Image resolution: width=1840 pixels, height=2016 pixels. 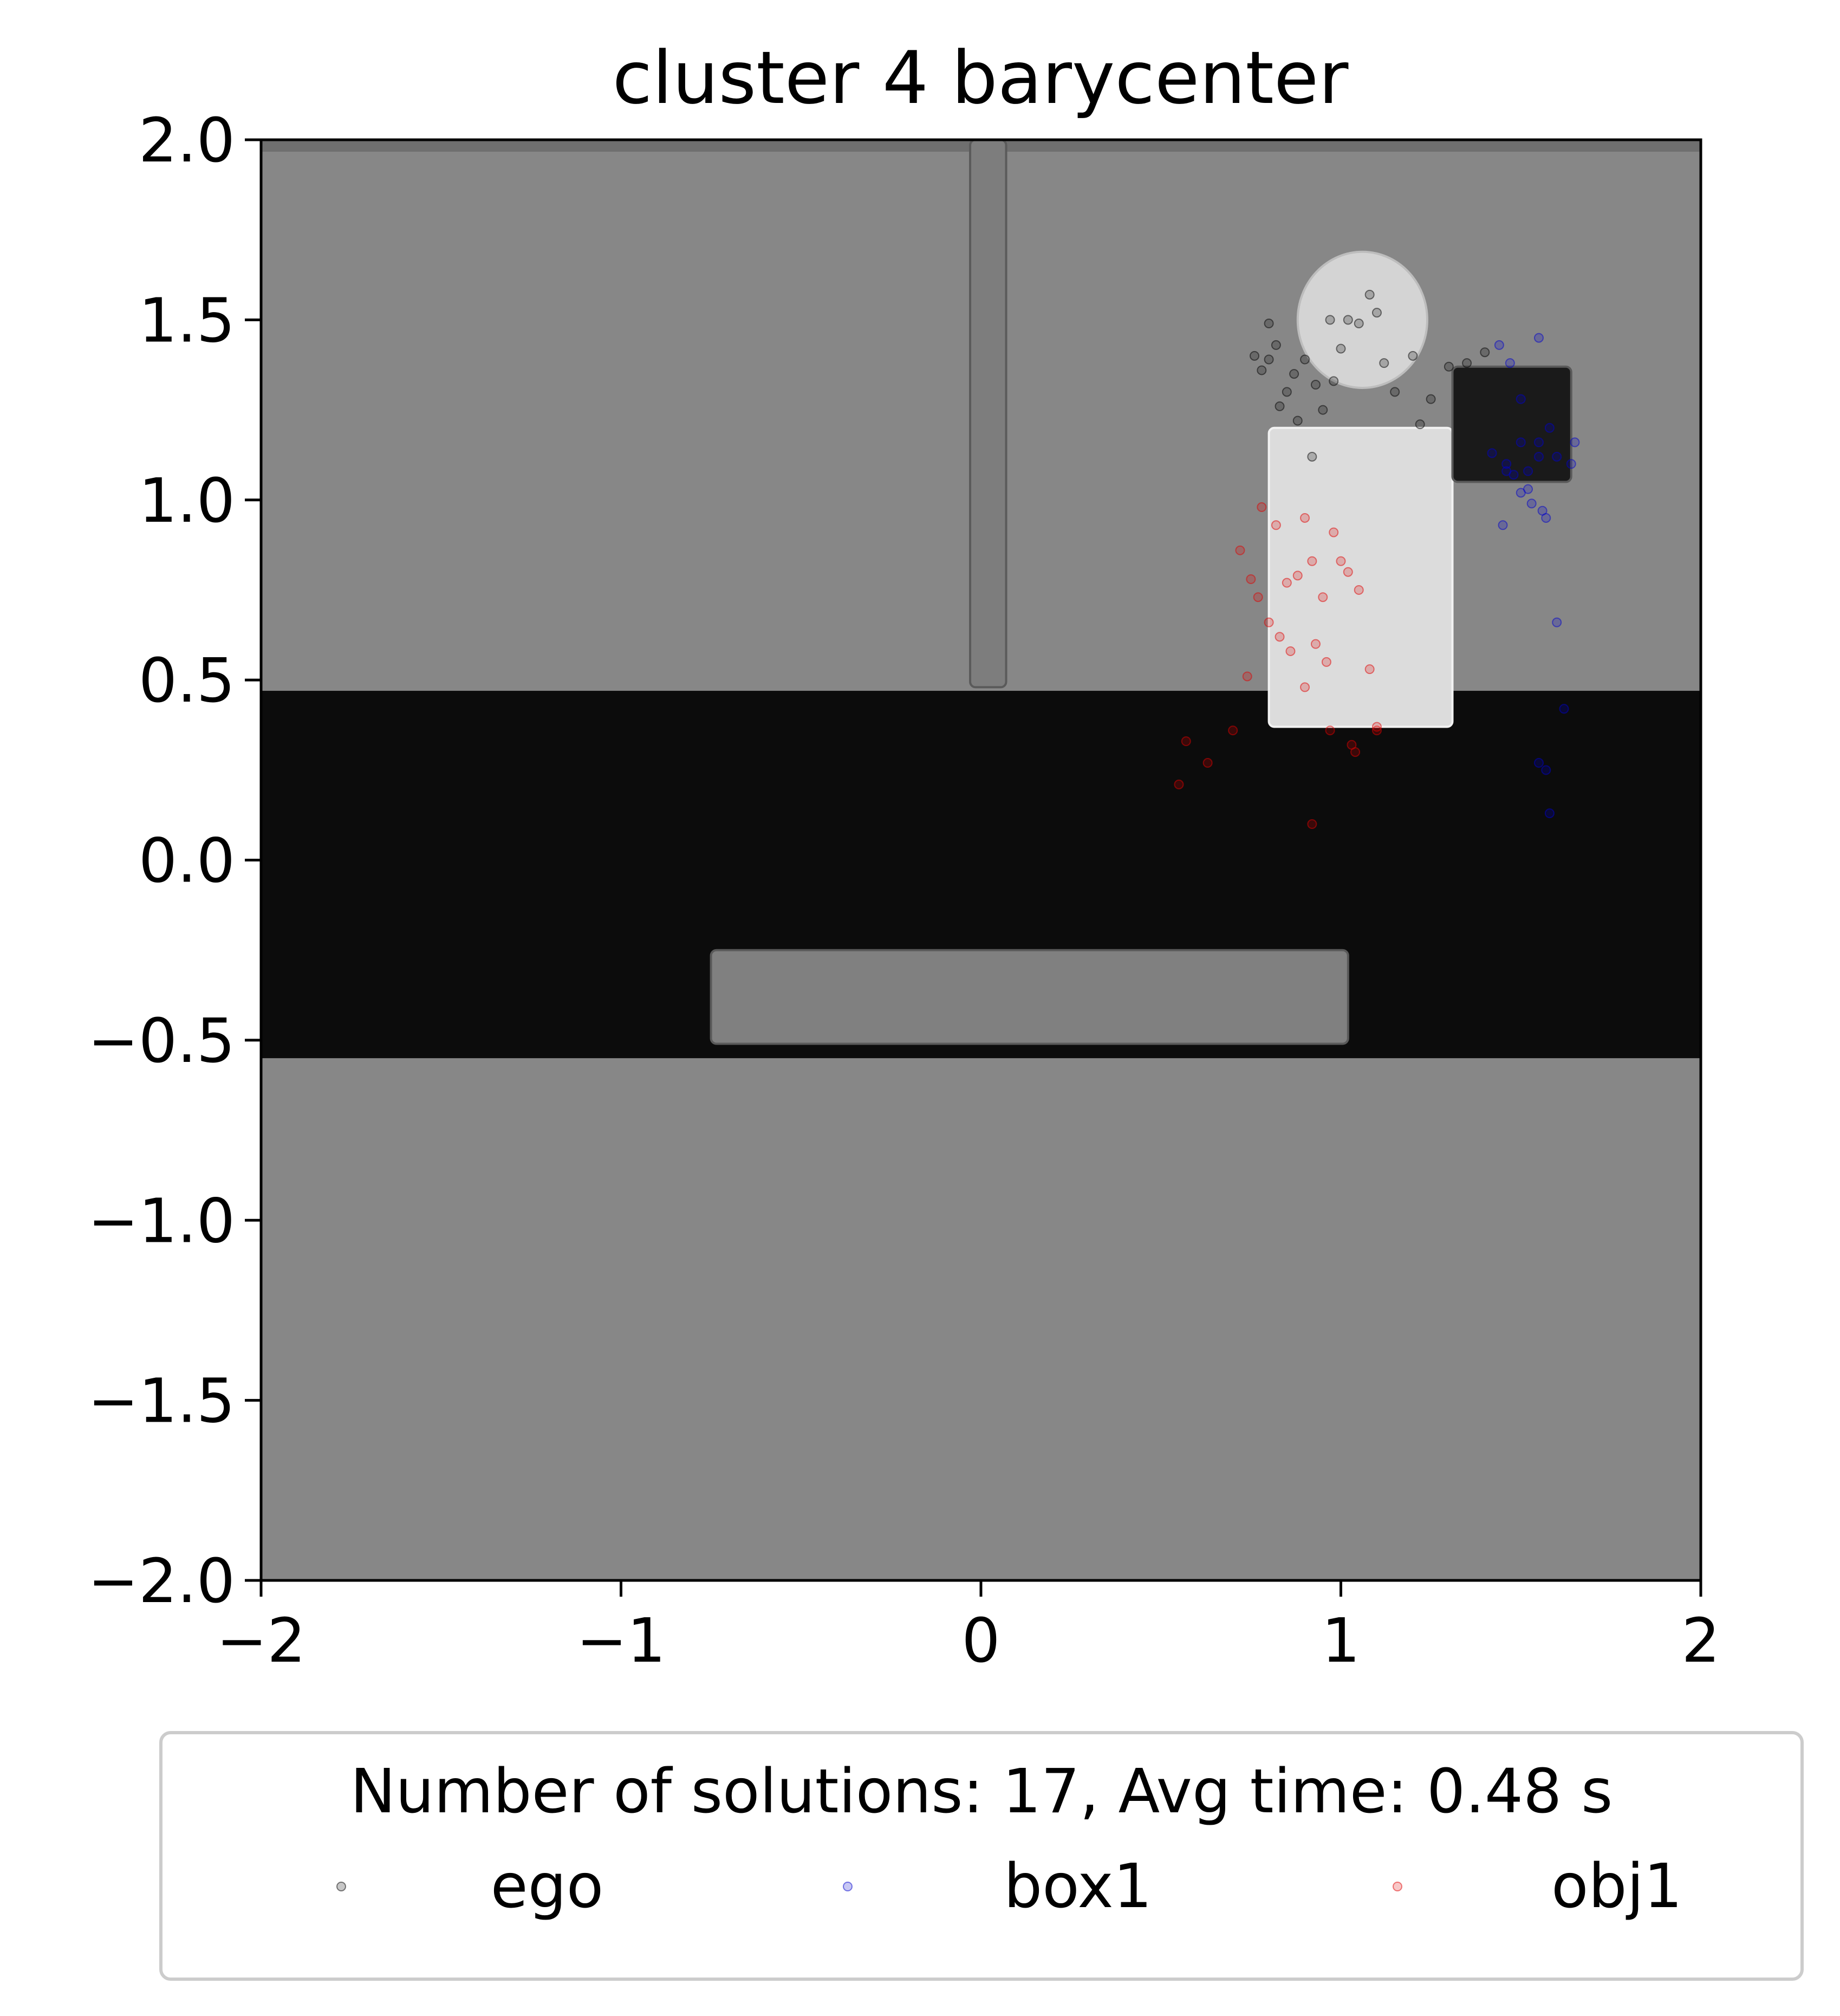 I want to click on x-tick-label: −1, so click(x=621, y=1641).